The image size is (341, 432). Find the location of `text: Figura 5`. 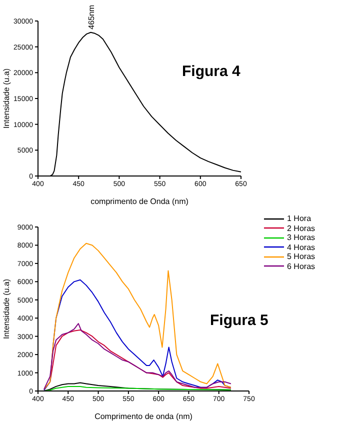

text: Figura 5 is located at coordinates (239, 320).